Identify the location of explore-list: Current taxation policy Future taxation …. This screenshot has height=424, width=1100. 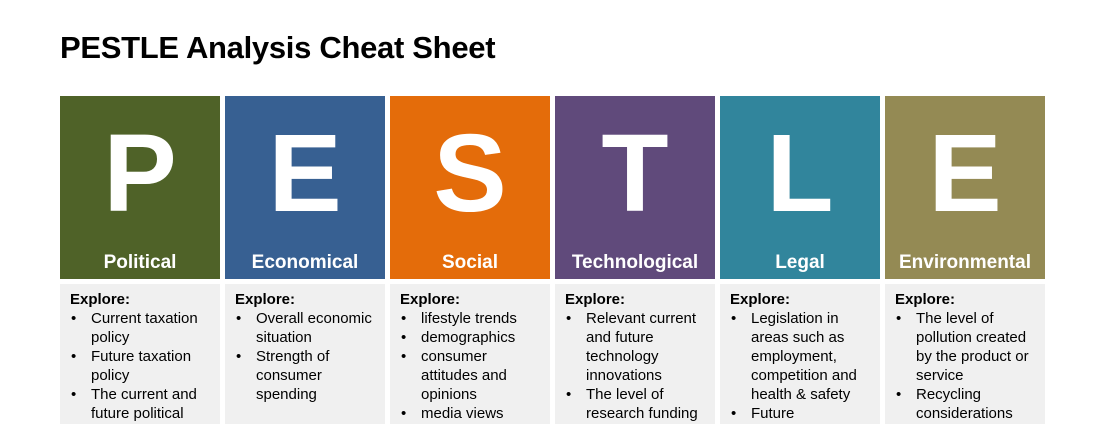
(145, 366).